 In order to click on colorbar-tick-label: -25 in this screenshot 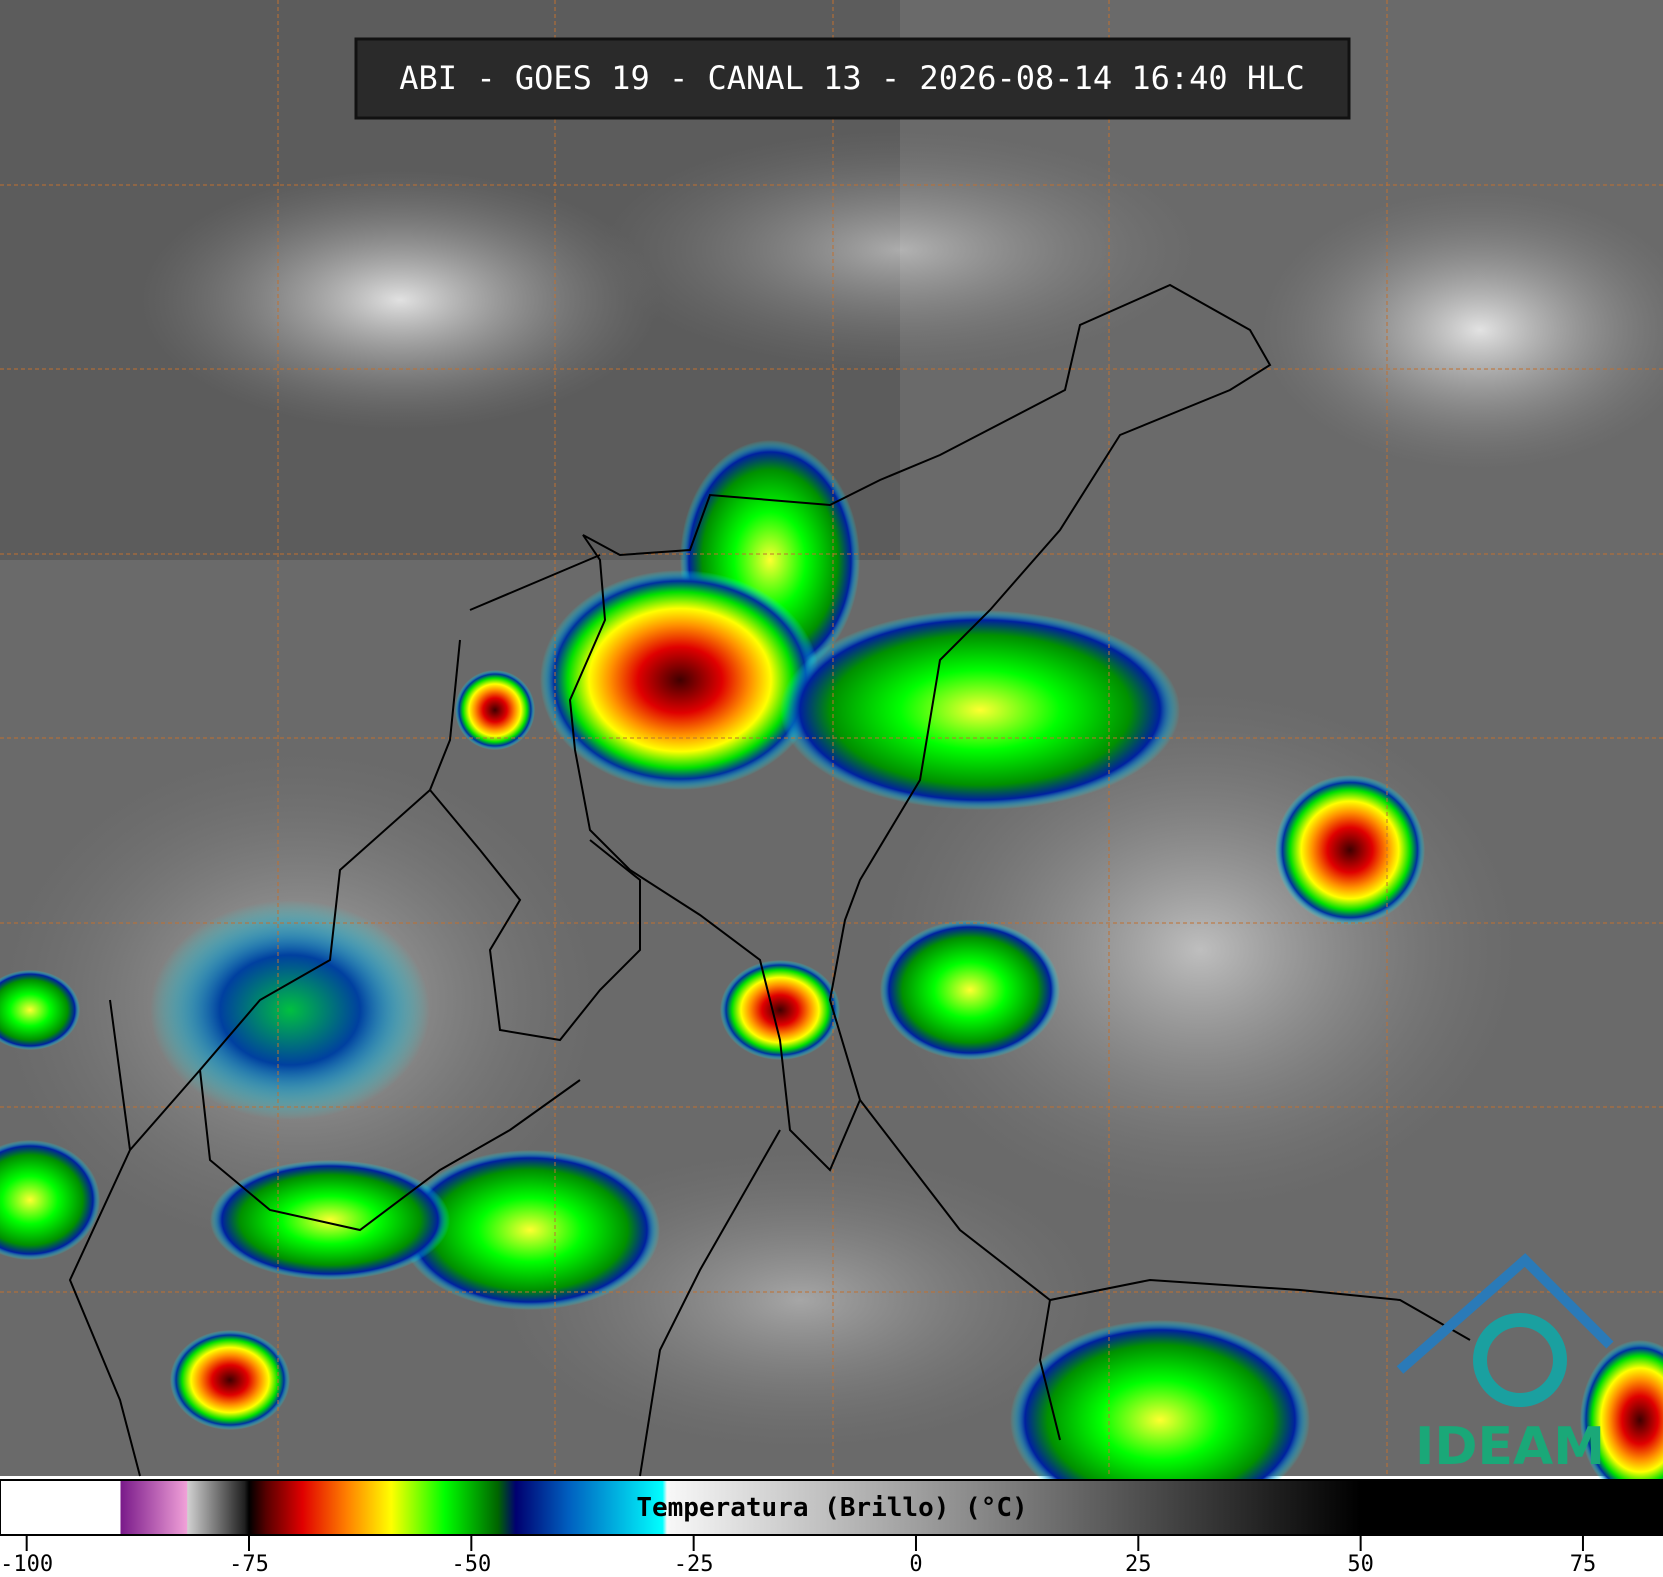, I will do `click(694, 1564)`.